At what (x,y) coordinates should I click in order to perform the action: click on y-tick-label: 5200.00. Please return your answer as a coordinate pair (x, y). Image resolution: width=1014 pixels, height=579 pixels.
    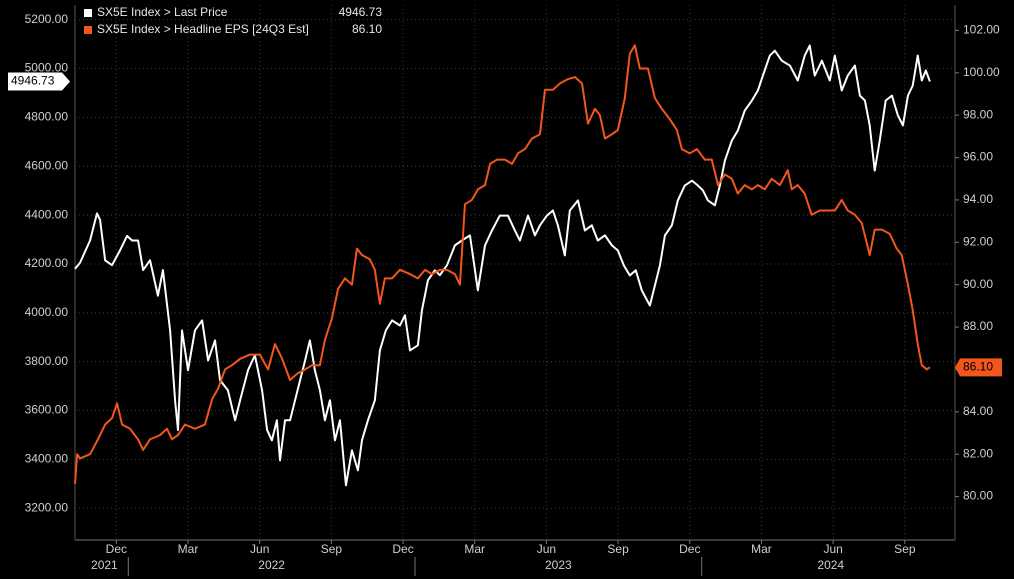
    Looking at the image, I should click on (47, 19).